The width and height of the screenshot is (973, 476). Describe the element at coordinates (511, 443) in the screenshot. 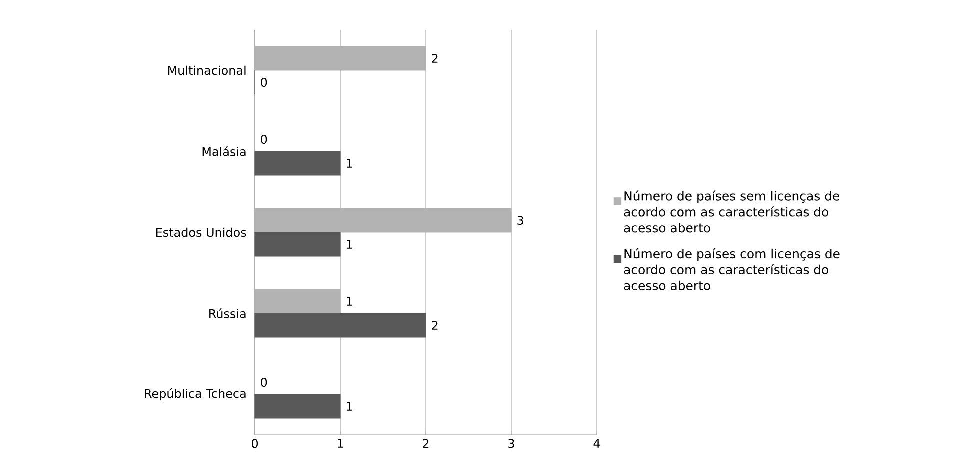

I see `x-tick-label: 3` at that location.